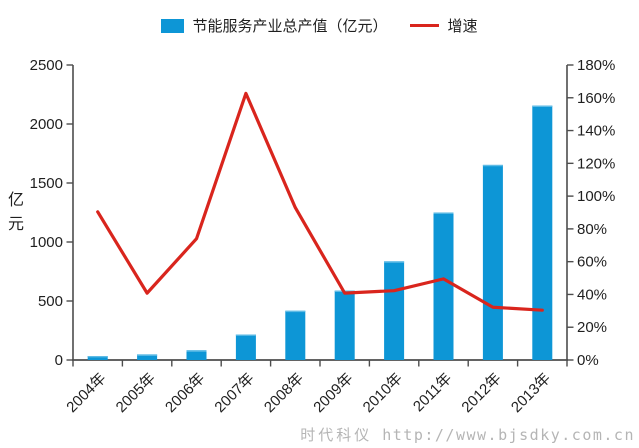  Describe the element at coordinates (50, 301) in the screenshot. I see `left-axis-tick-label: 500` at that location.